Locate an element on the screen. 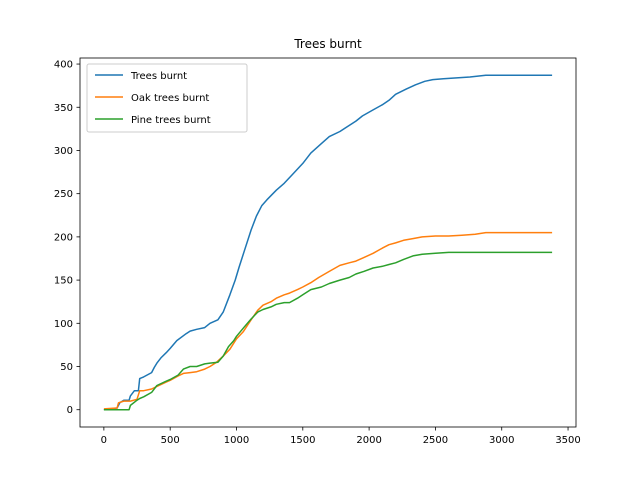 Image resolution: width=640 pixels, height=485 pixels. legend-label-2: Oak trees burnt is located at coordinates (170, 98).